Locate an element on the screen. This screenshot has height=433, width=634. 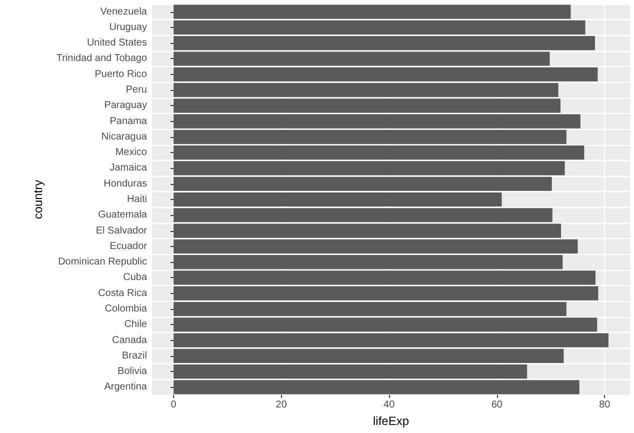
x-tick-label: 0 is located at coordinates (173, 405).